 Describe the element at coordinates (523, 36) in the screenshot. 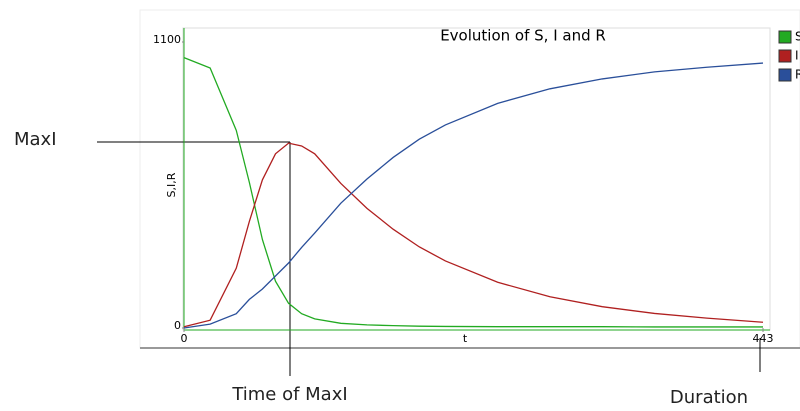

I see `chart-title: Evolution of S, I and R` at that location.